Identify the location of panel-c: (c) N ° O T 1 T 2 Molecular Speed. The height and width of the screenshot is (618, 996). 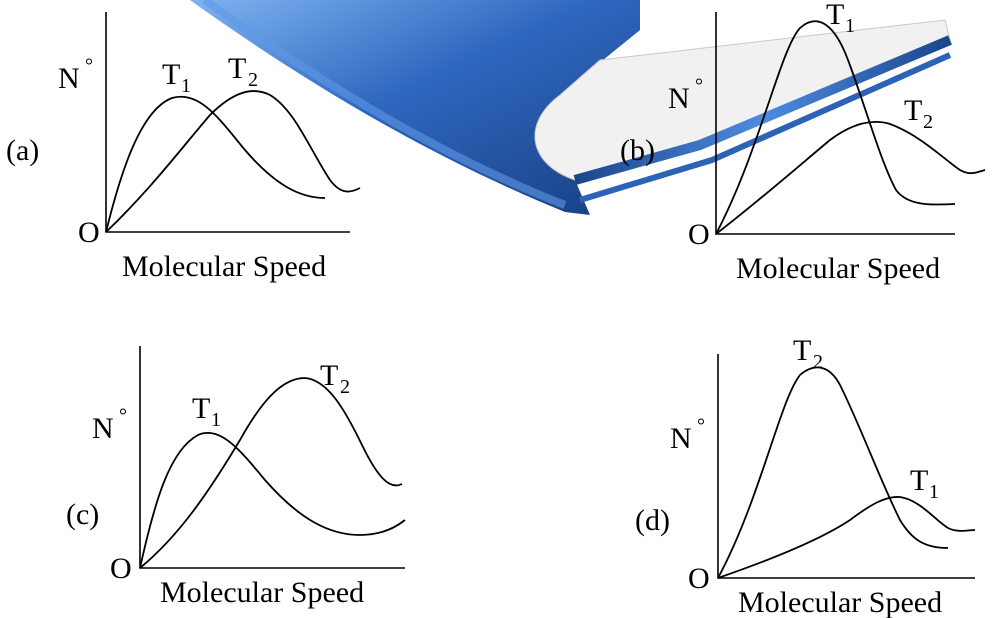
(236, 477).